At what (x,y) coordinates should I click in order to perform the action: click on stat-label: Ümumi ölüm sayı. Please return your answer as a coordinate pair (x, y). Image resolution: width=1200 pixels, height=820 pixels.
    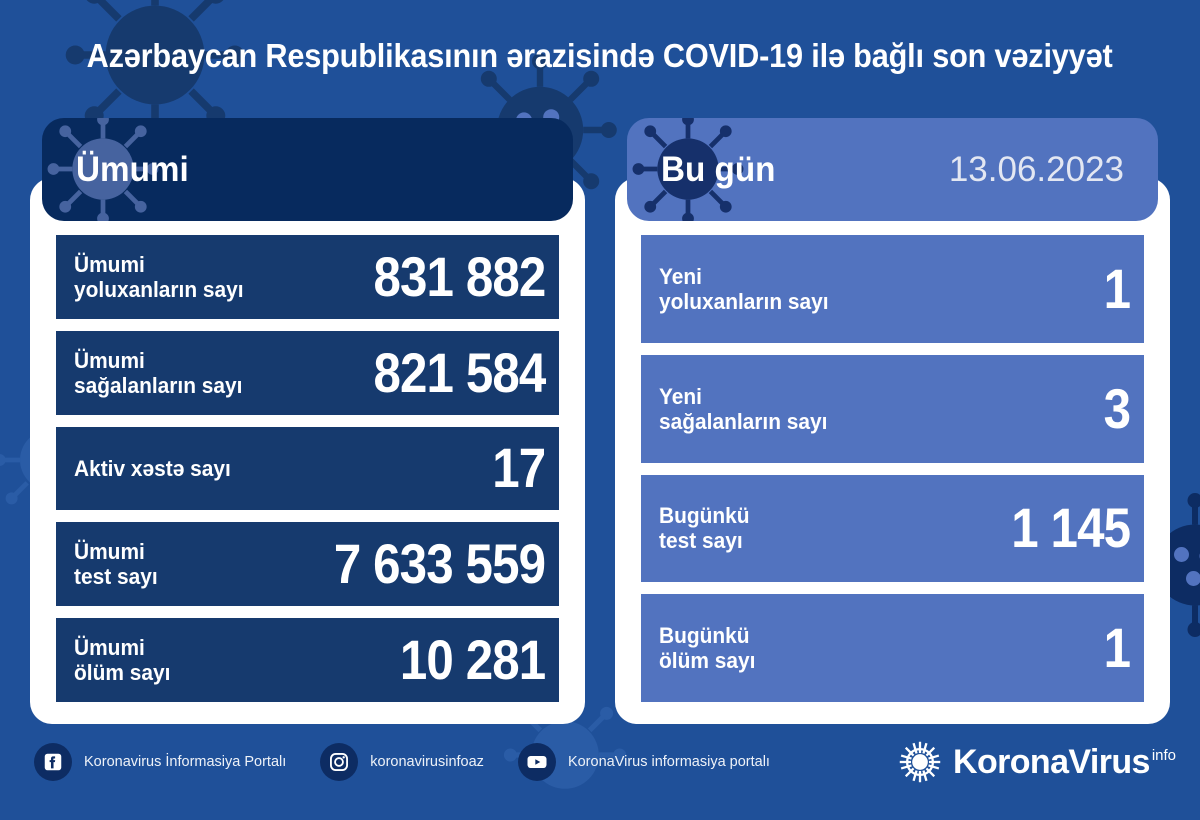
    Looking at the image, I should click on (122, 660).